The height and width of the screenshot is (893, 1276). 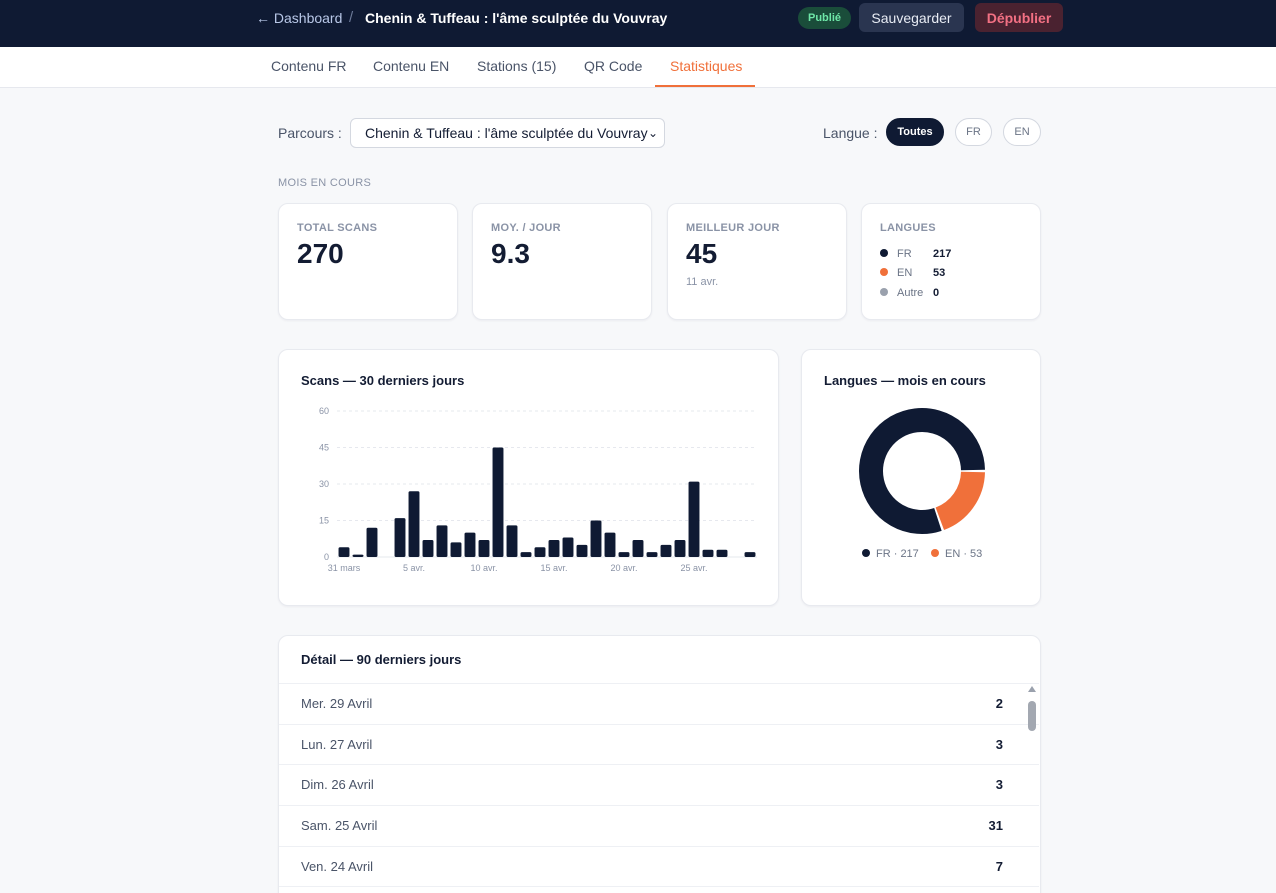 What do you see at coordinates (1032, 689) in the screenshot?
I see `scroll-up-arrow-icon` at bounding box center [1032, 689].